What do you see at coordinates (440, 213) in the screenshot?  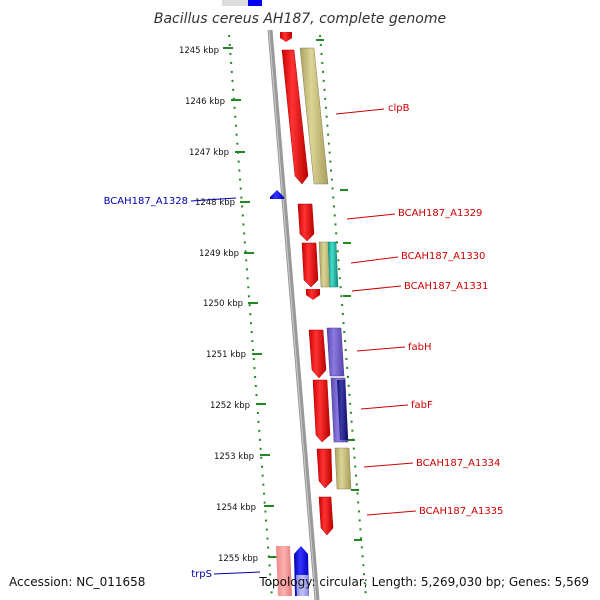 I see `gene-label-bcah187-a1329: BCAH187_A1329` at bounding box center [440, 213].